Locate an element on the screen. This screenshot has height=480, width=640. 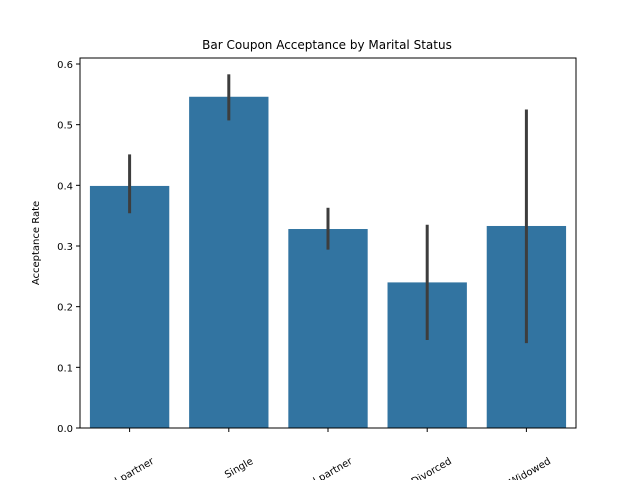
chart-title: Bar Coupon Acceptance by Marital Status is located at coordinates (327, 45).